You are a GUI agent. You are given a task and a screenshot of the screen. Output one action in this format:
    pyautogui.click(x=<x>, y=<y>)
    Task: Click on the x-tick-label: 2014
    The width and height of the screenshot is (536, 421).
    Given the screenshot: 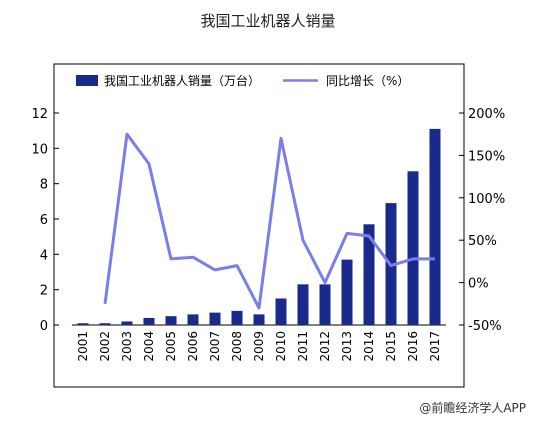 What is the action you would take?
    pyautogui.click(x=369, y=346)
    